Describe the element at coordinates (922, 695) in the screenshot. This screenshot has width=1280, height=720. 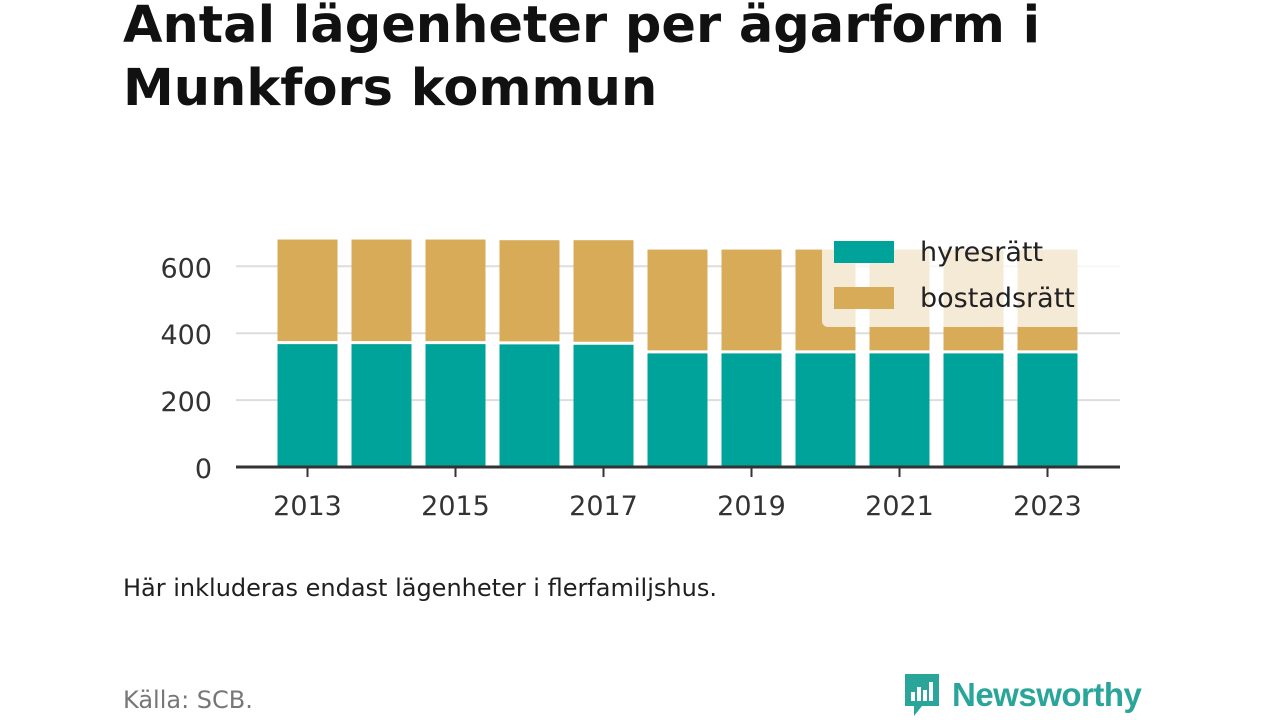
I see `newsworthy-logo-icon` at that location.